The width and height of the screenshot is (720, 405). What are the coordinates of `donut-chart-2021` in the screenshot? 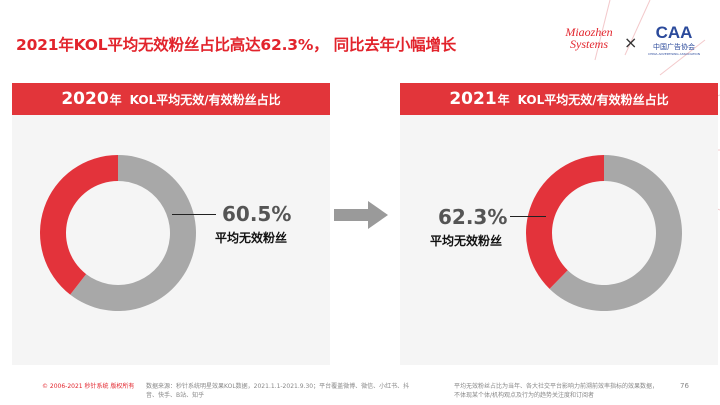 It's located at (604, 233).